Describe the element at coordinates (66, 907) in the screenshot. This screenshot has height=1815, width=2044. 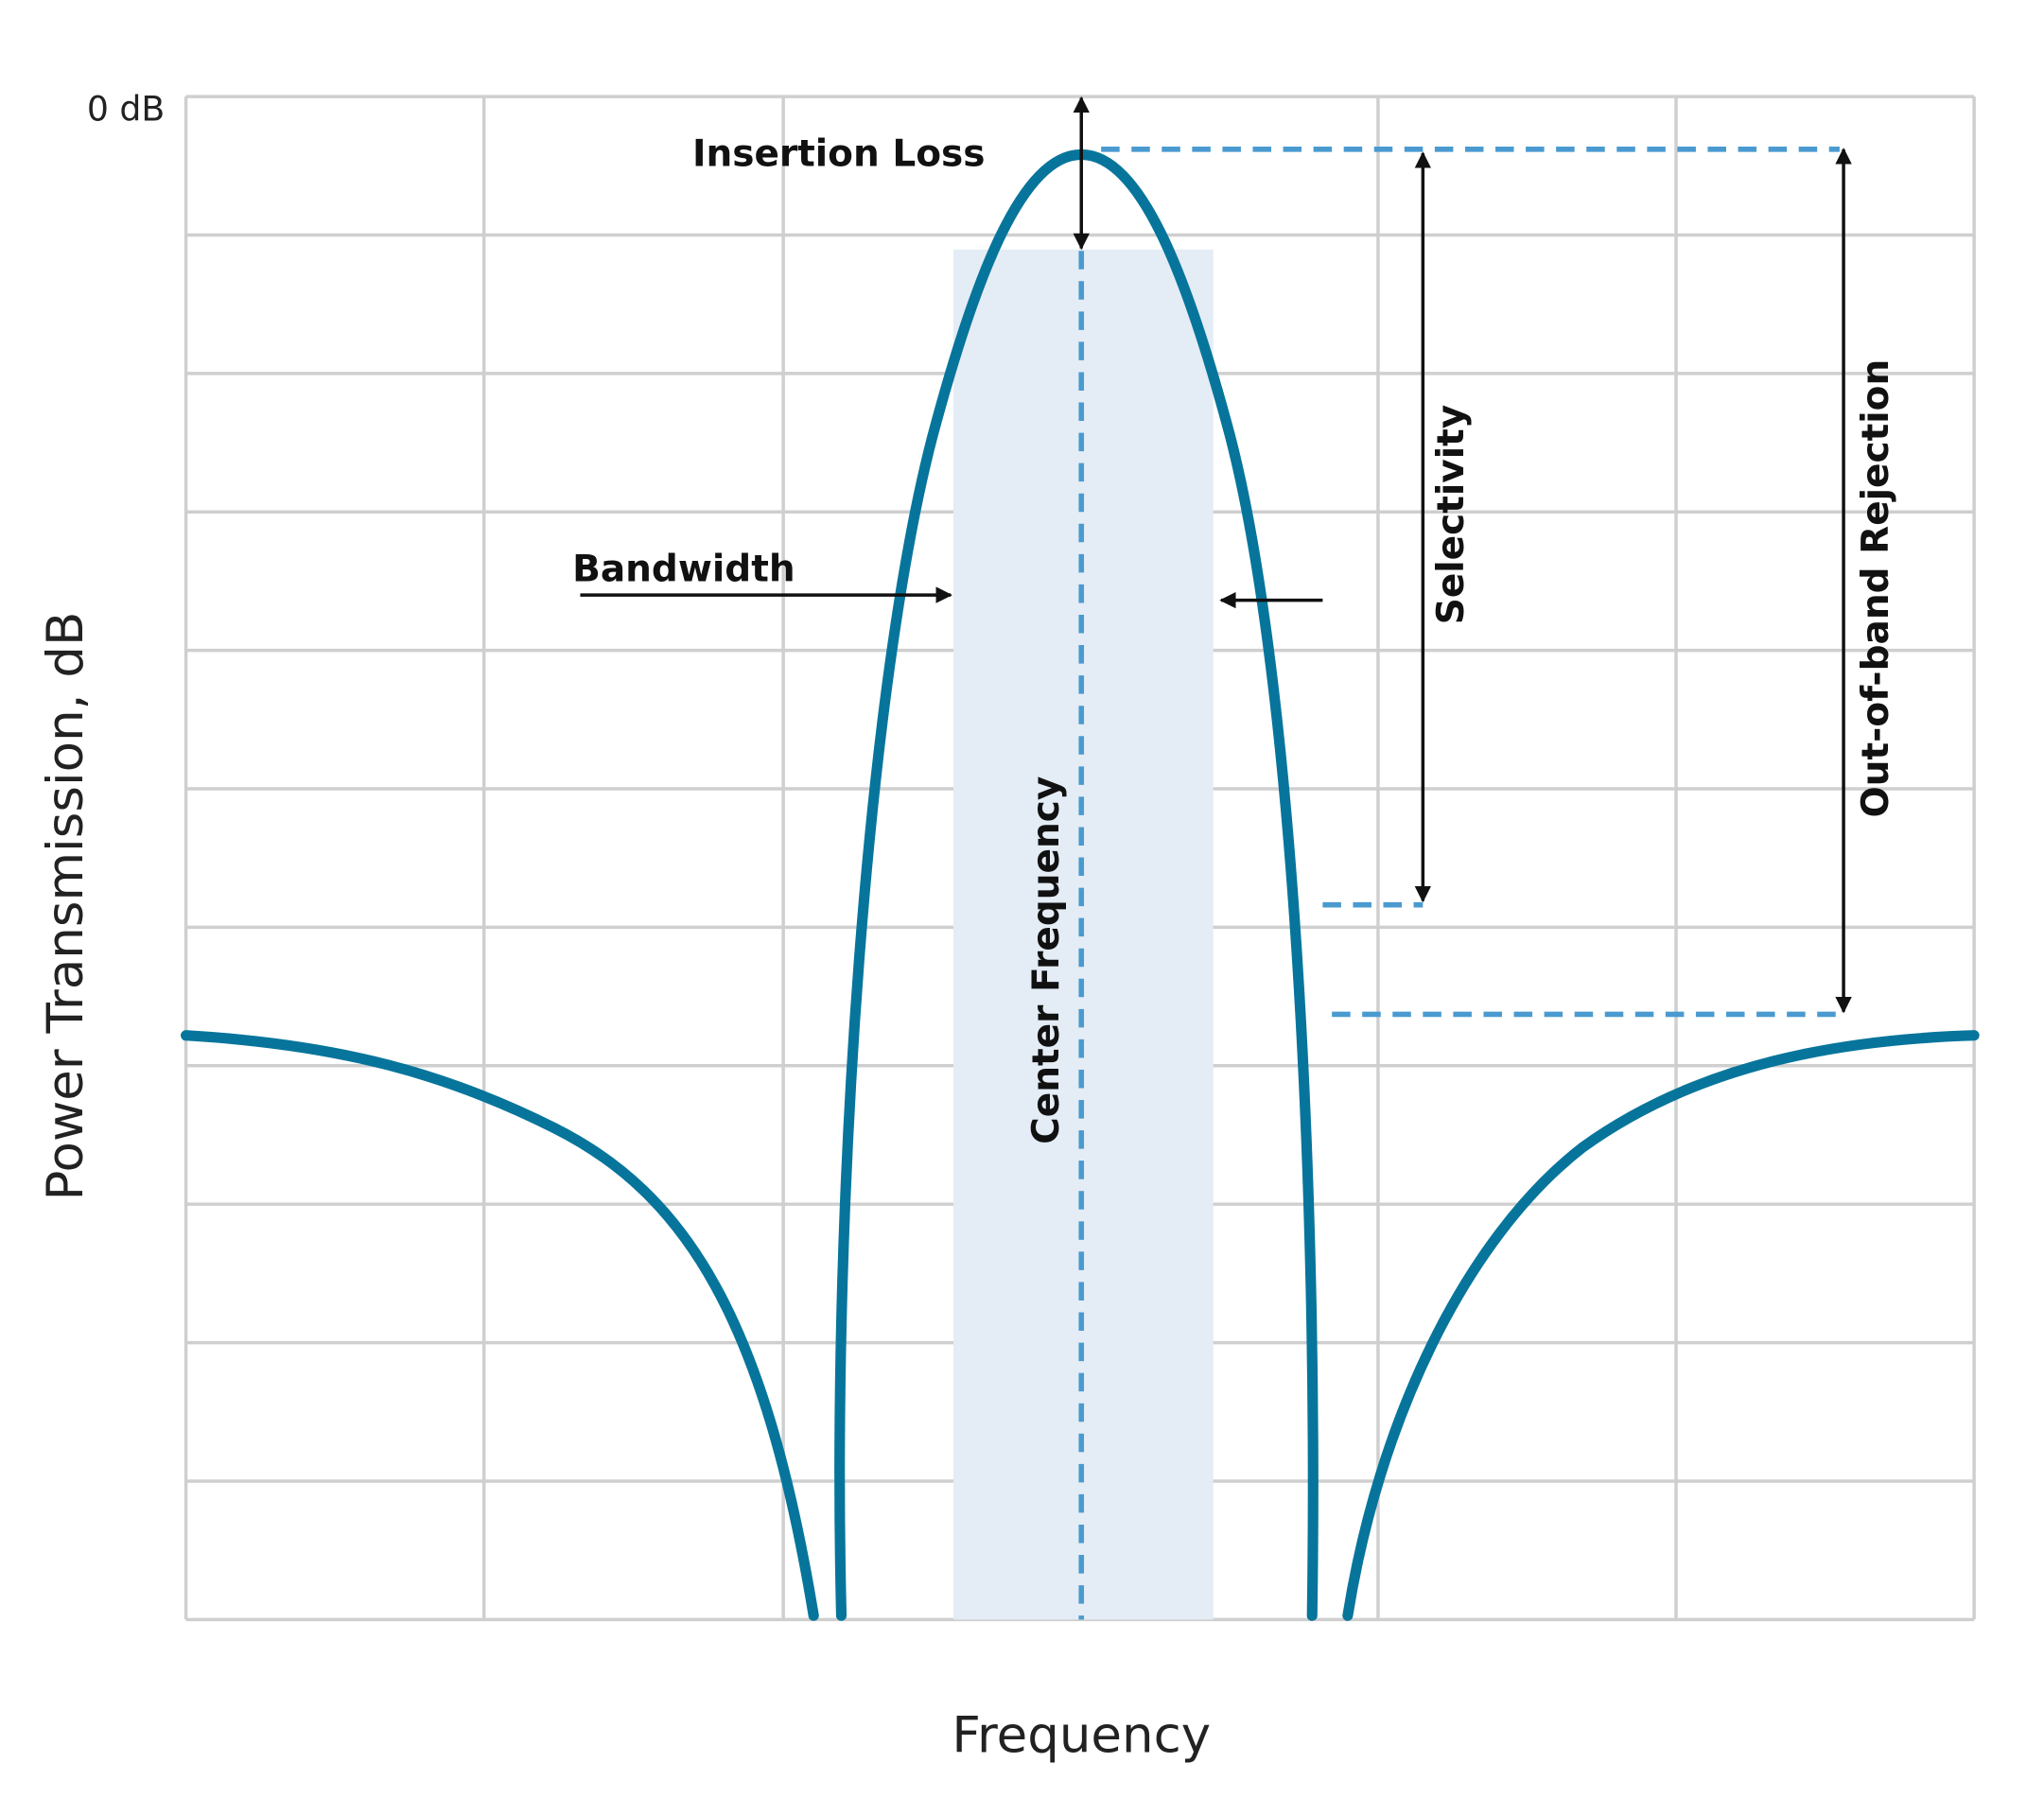
I see `y-axis-label: Power Transmission, dB` at that location.